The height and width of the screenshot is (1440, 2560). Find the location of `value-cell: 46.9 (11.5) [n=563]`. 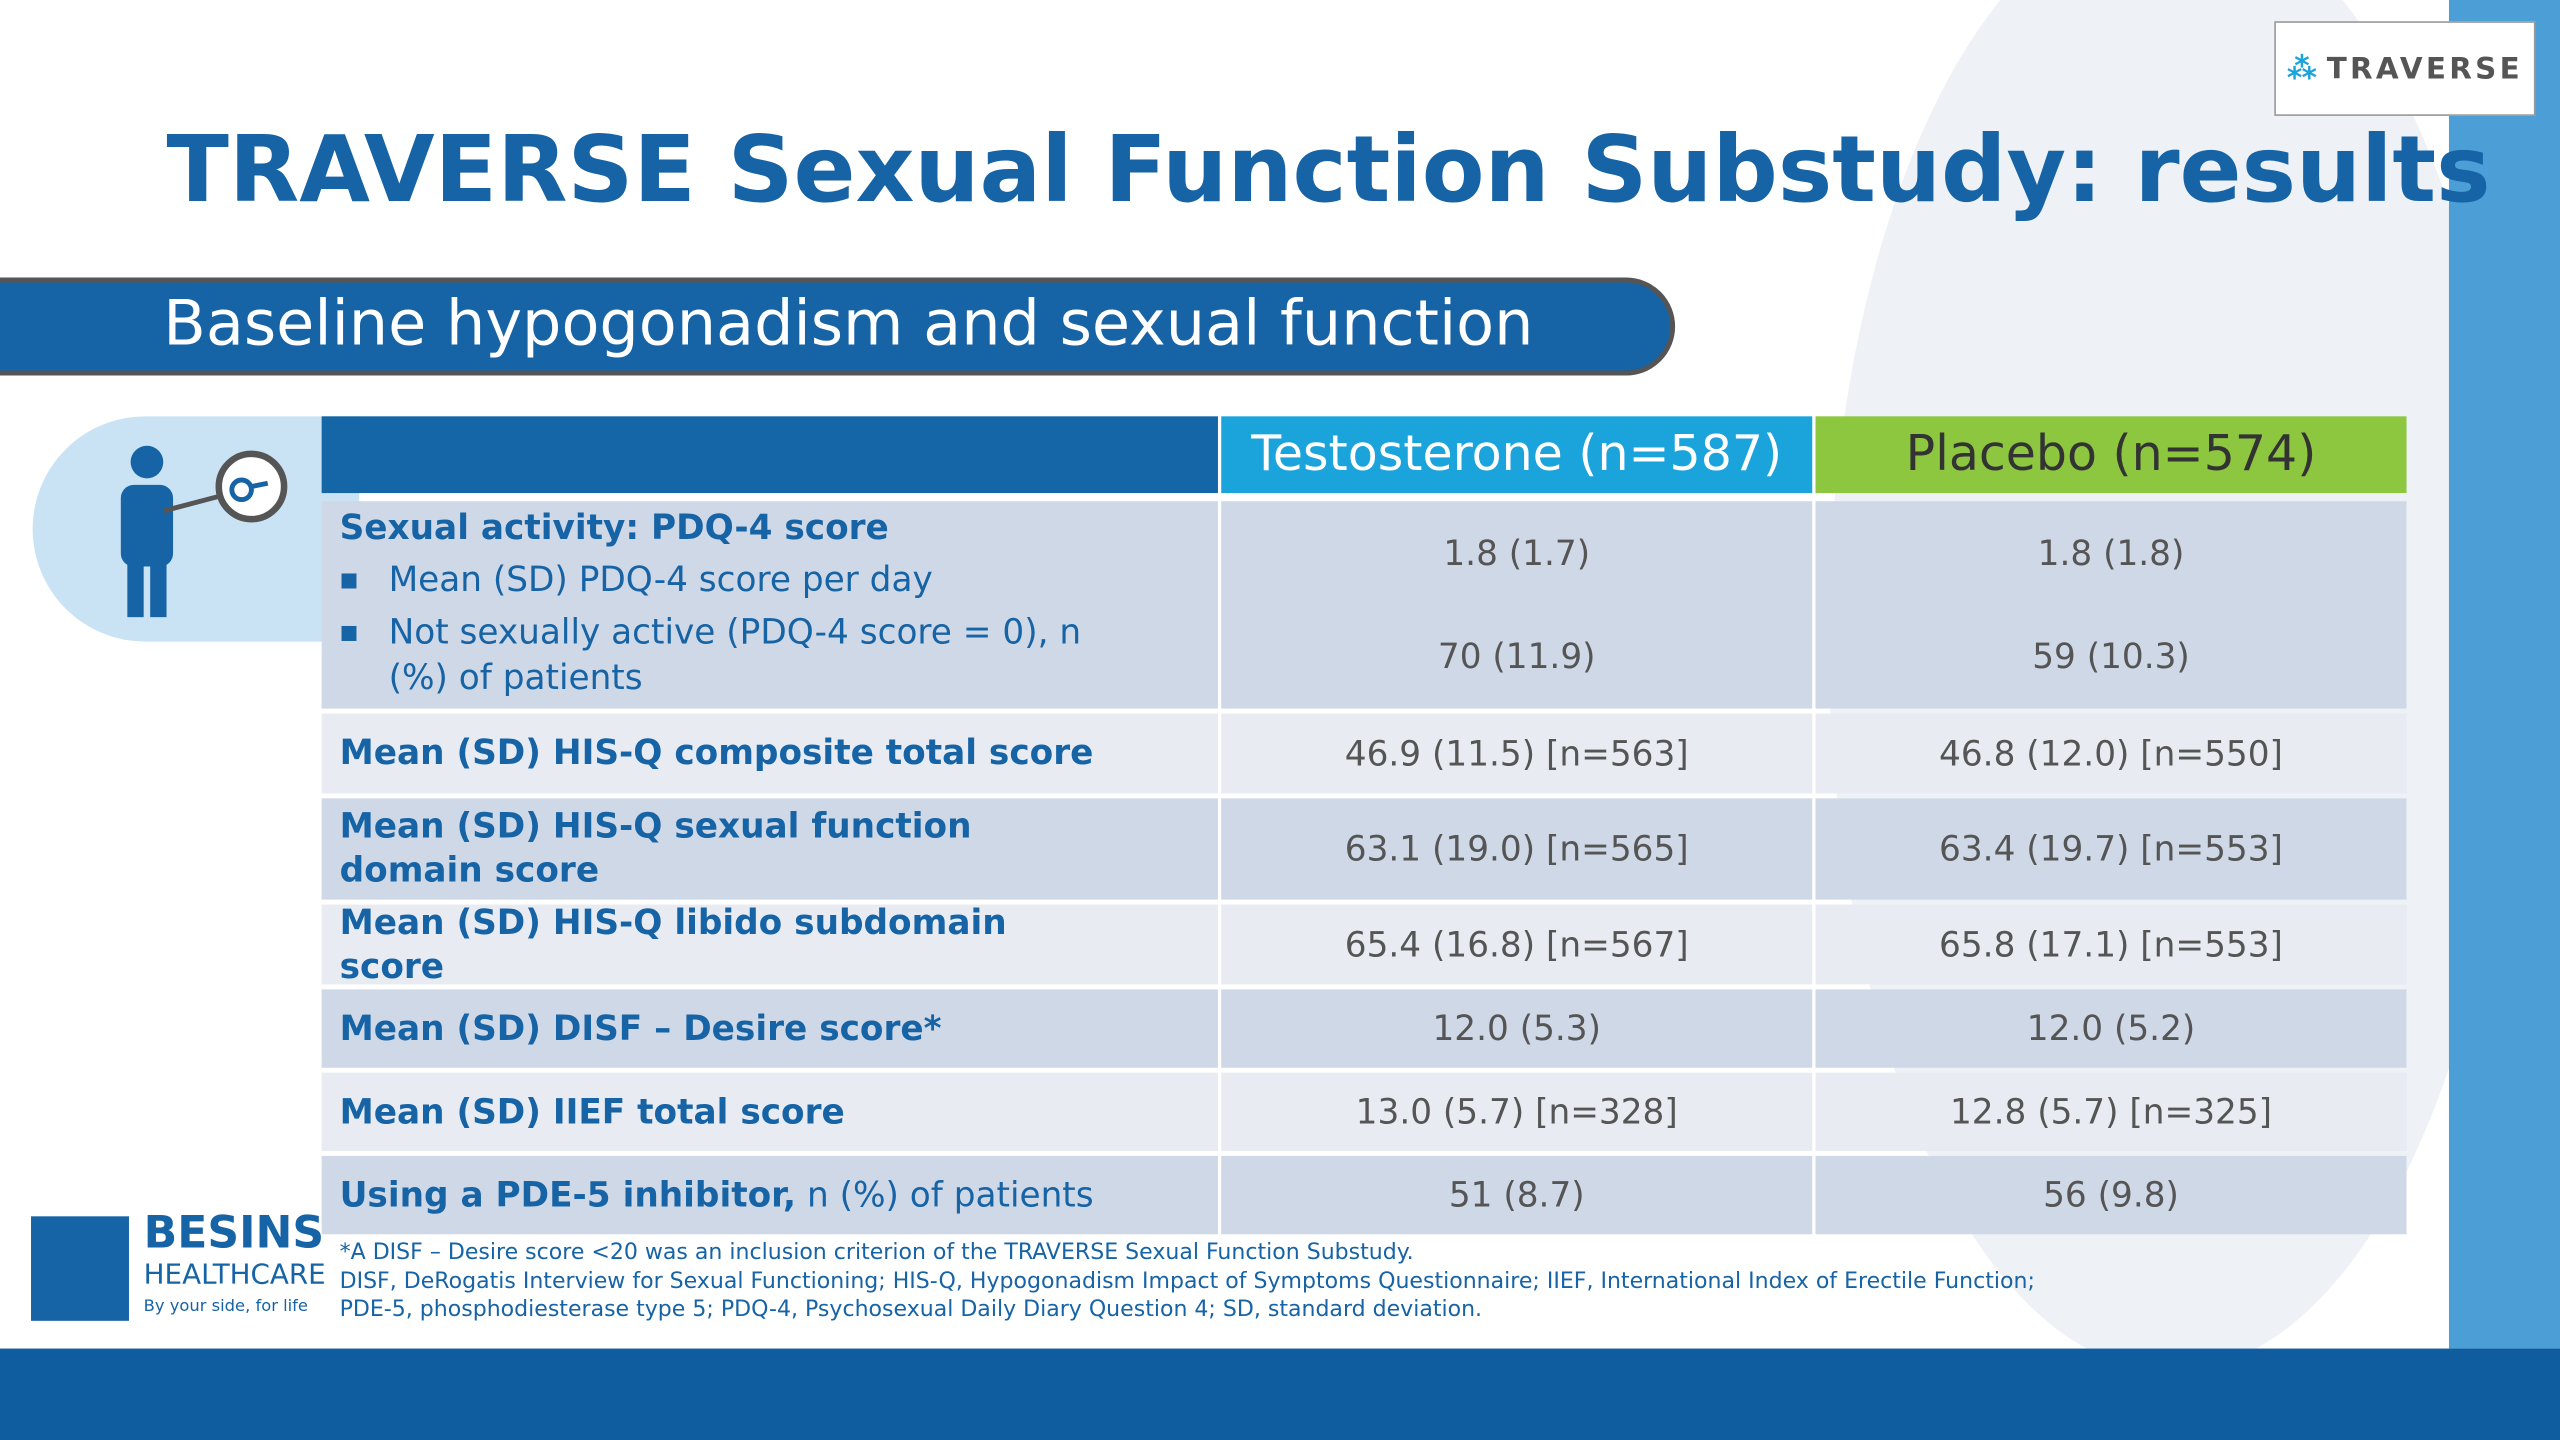

value-cell: 46.9 (11.5) [n=563] is located at coordinates (1517, 753).